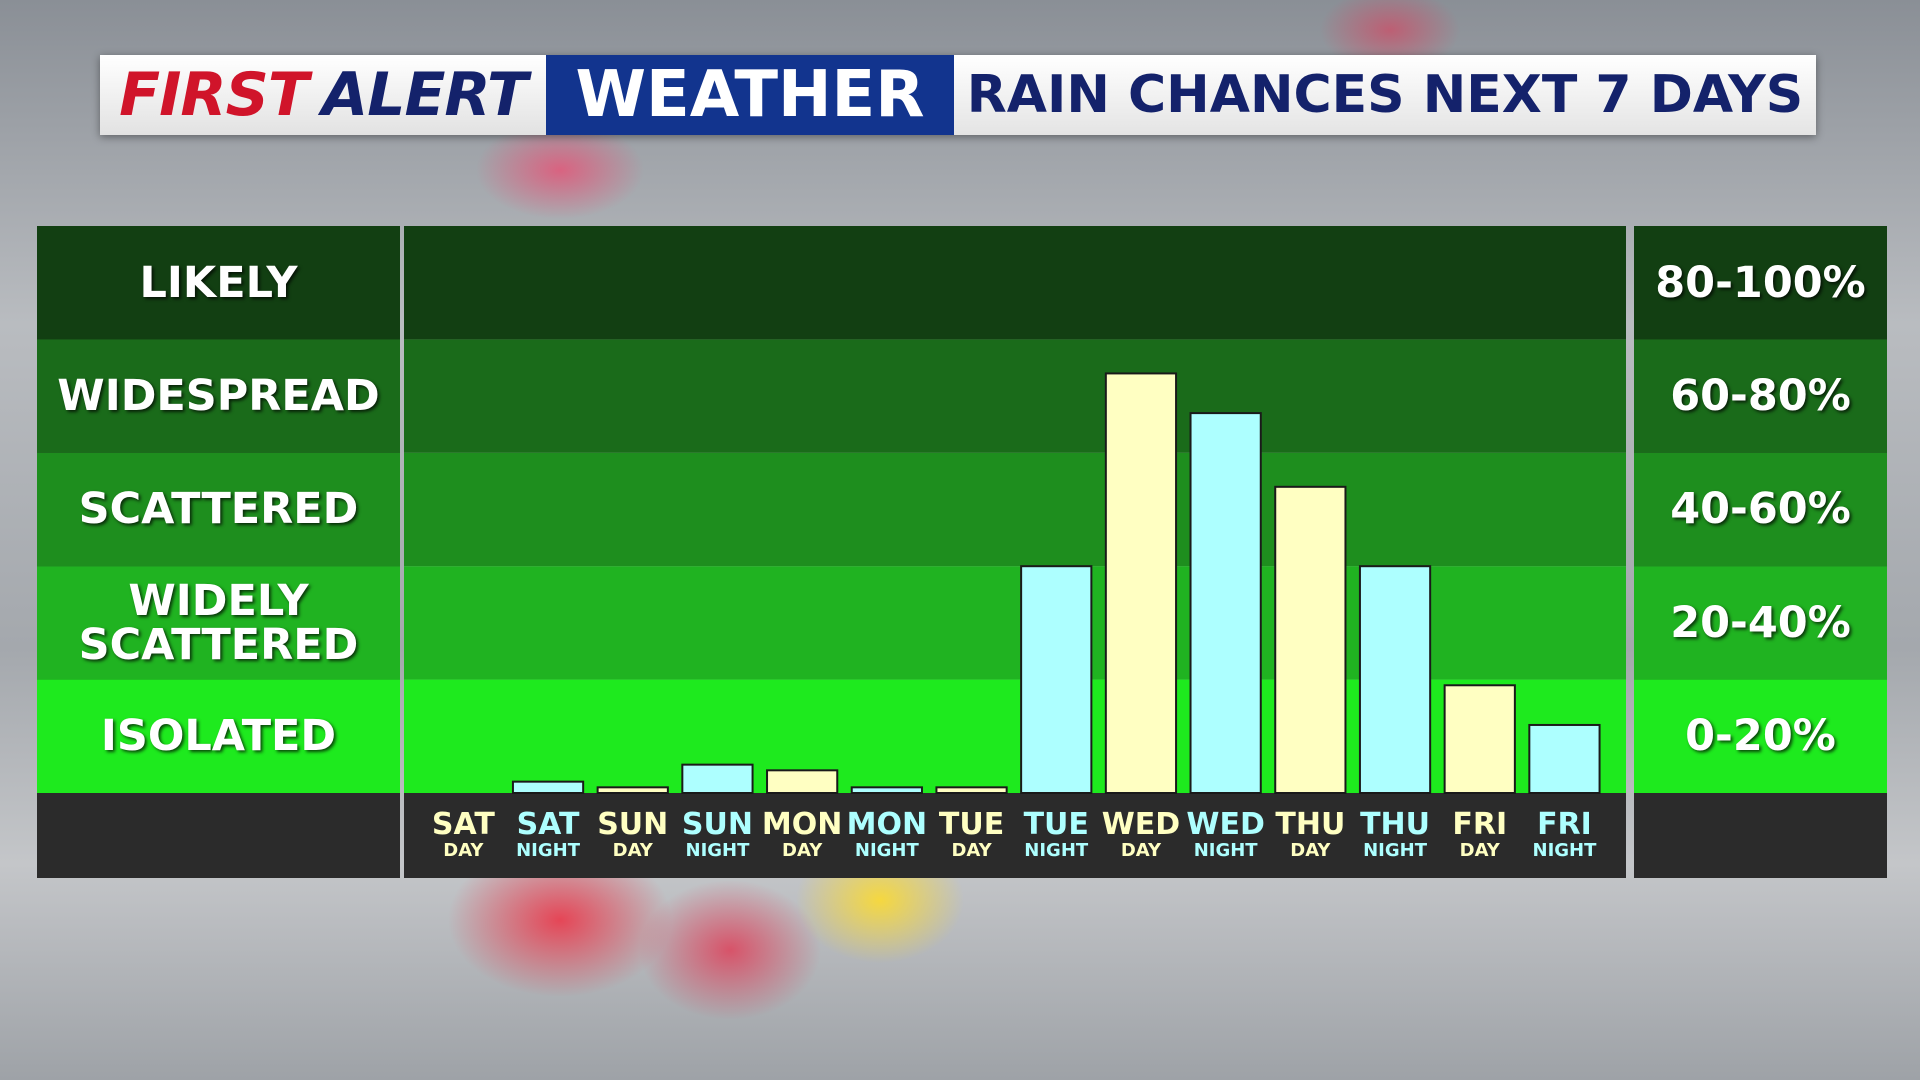  I want to click on brand-alert: ALERT, so click(424, 95).